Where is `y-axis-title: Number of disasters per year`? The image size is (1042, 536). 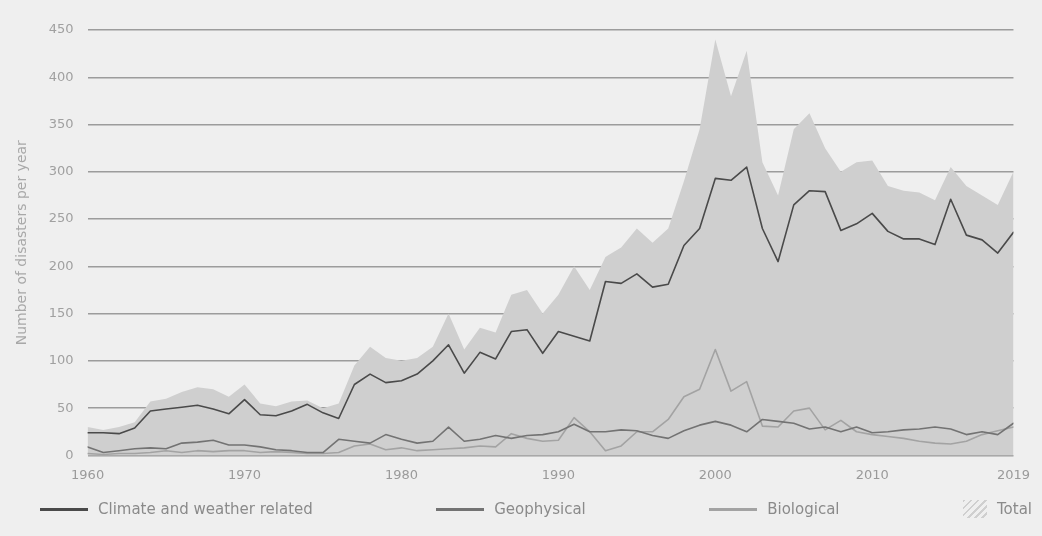 y-axis-title: Number of disasters per year is located at coordinates (21, 242).